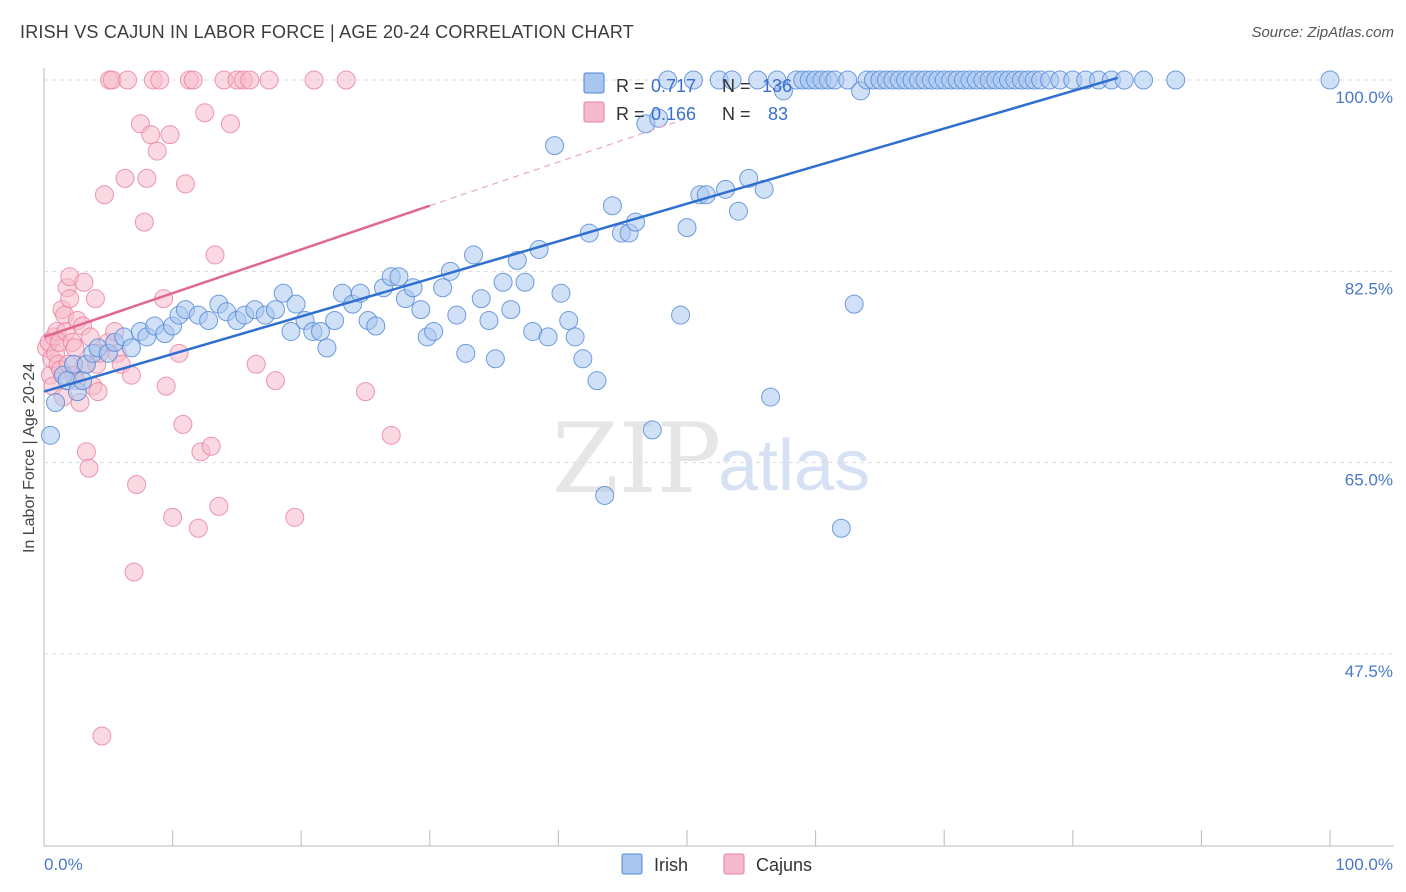  I want to click on cajun-trendline-extension, so click(558, 162).